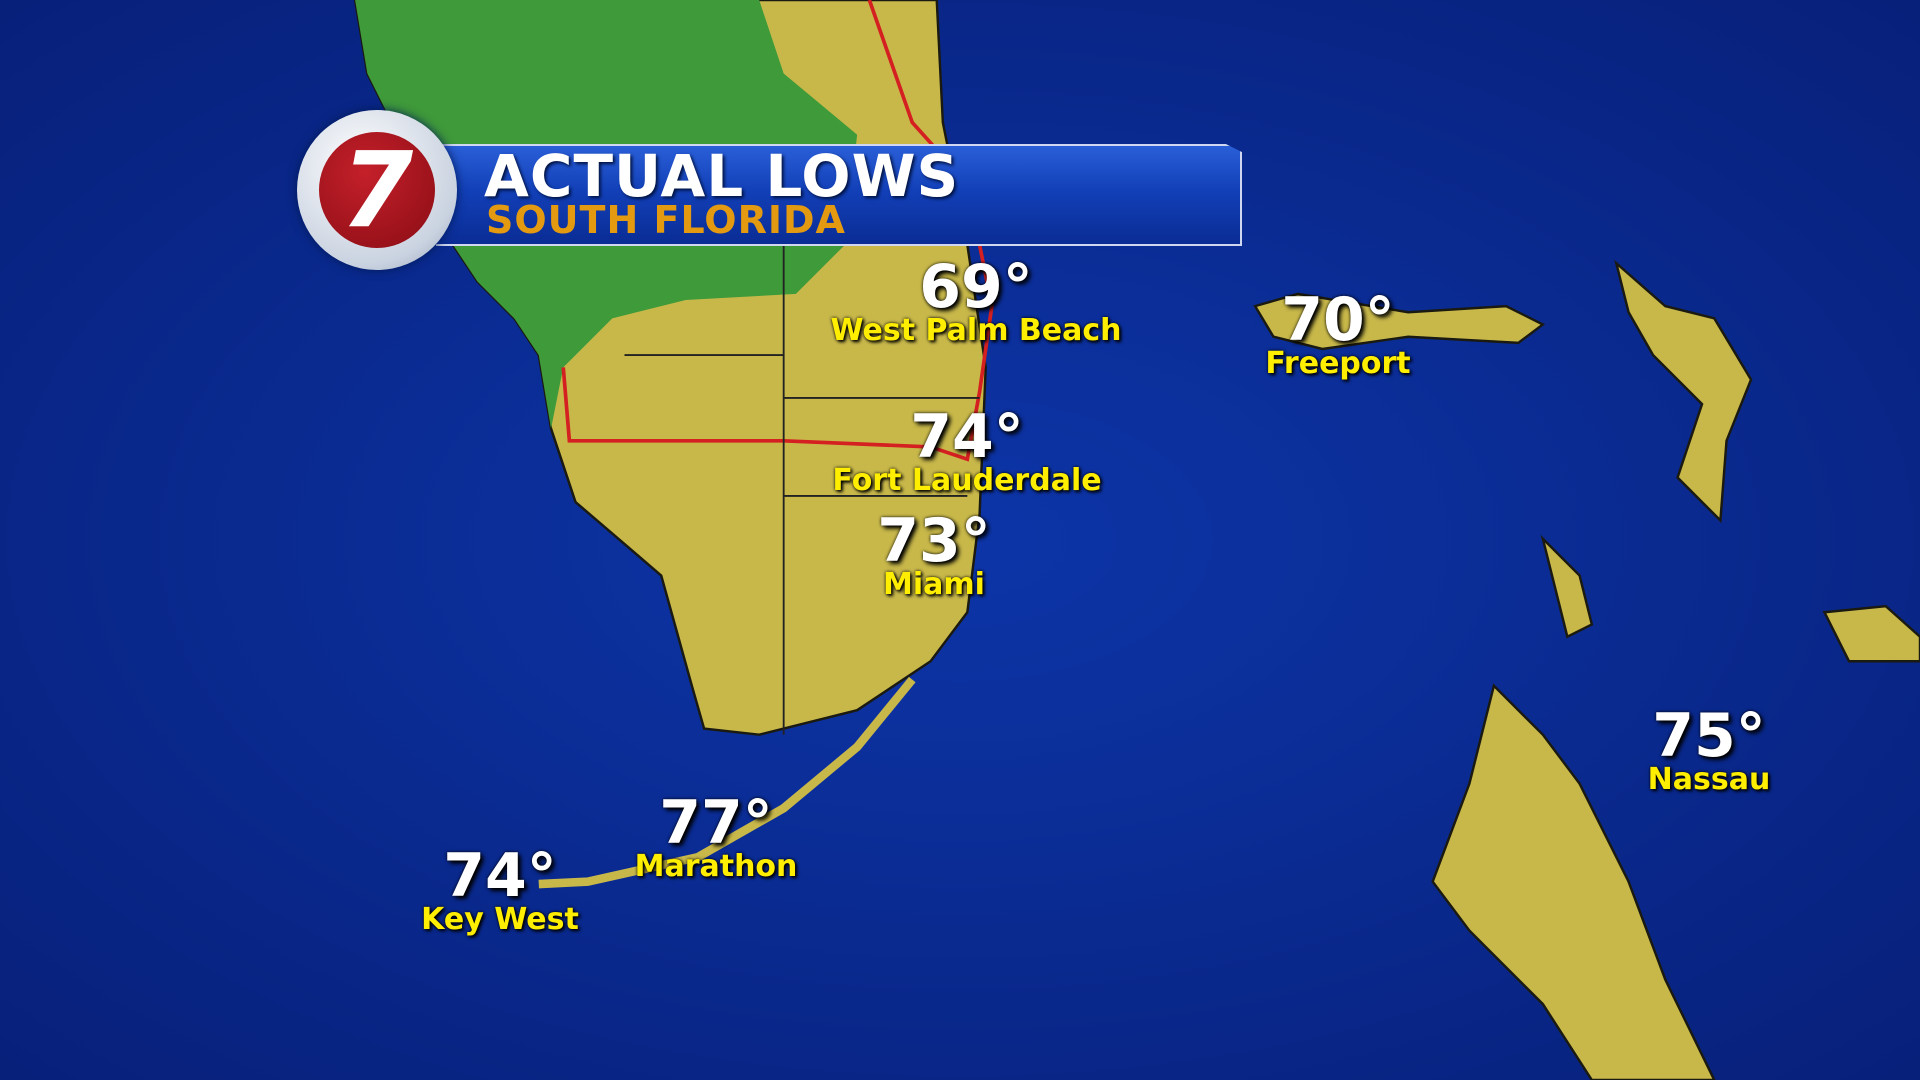 This screenshot has width=1920, height=1080. I want to click on location-marathon: 77° Marathon, so click(716, 836).